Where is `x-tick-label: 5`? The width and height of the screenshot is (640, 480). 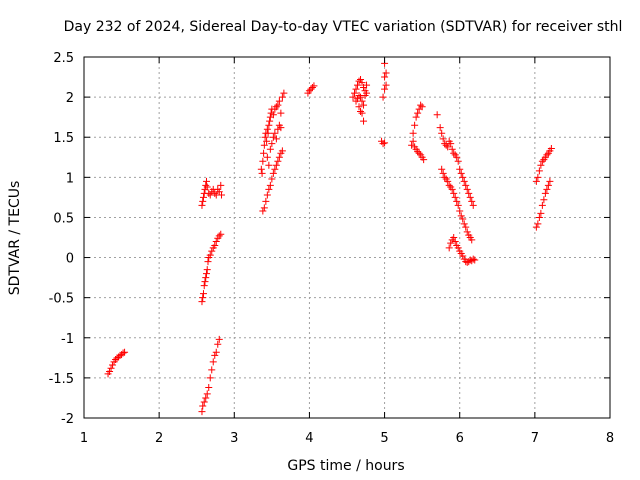
x-tick-label: 5 is located at coordinates (384, 438).